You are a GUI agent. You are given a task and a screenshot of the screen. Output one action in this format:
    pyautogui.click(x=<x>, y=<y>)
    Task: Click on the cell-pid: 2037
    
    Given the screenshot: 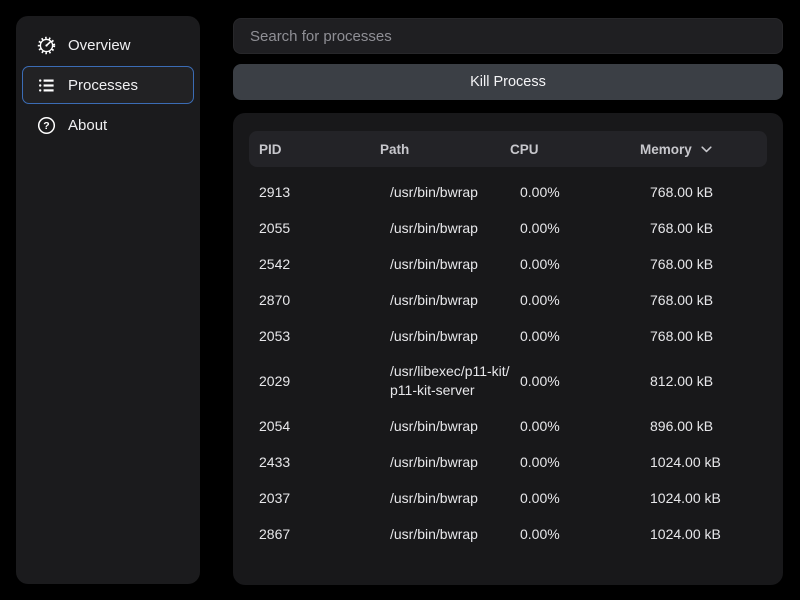 What is the action you would take?
    pyautogui.click(x=275, y=497)
    